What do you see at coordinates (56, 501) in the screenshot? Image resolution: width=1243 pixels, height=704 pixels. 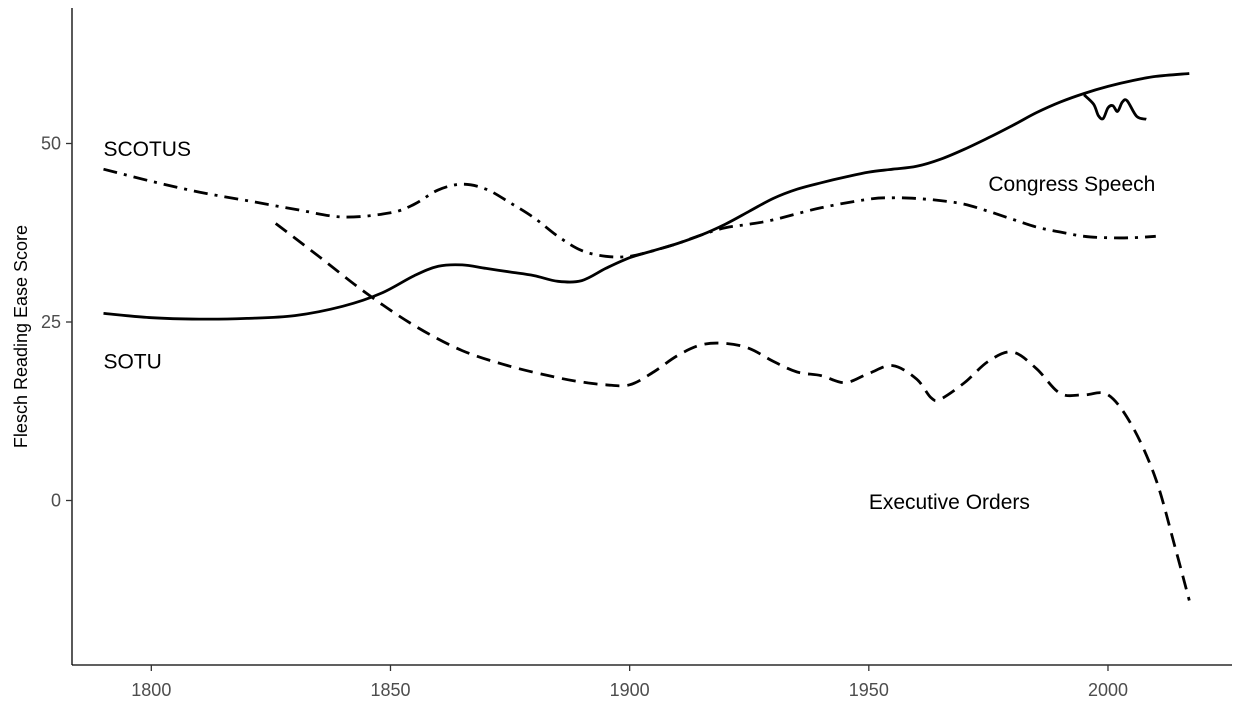 I see `y-tick-label: 0` at bounding box center [56, 501].